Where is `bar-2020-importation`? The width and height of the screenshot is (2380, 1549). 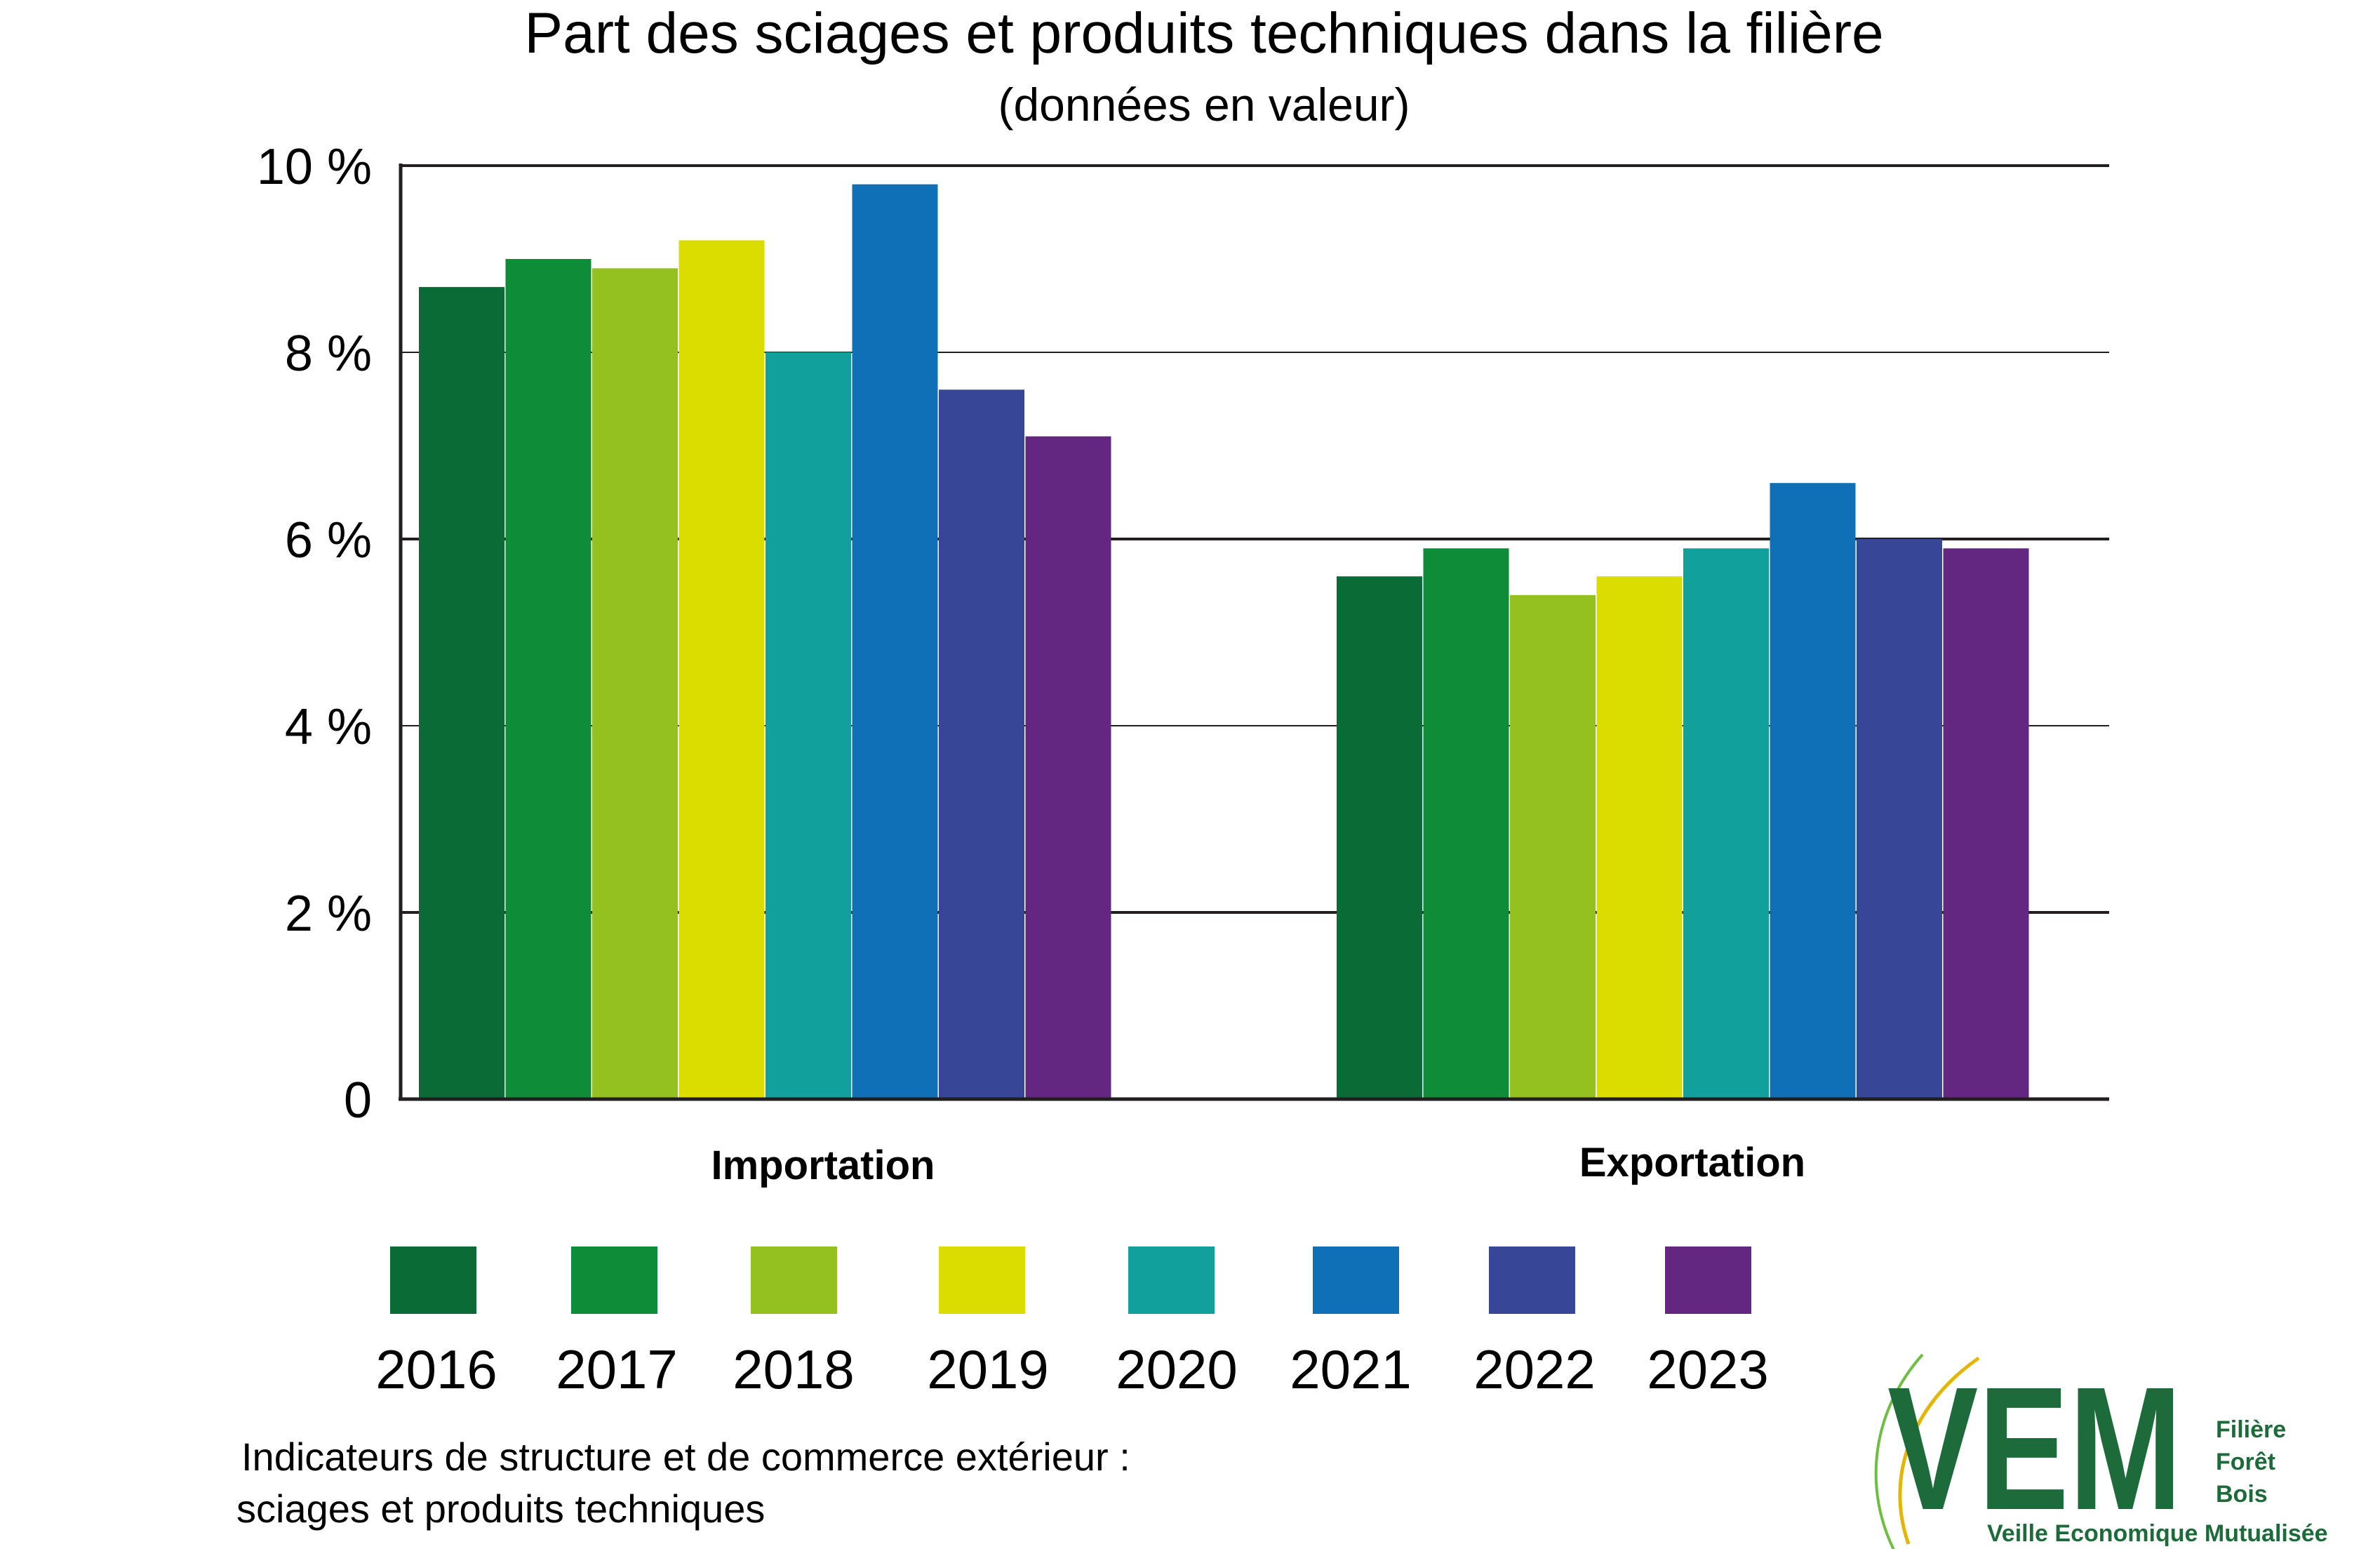
bar-2020-importation is located at coordinates (808, 725).